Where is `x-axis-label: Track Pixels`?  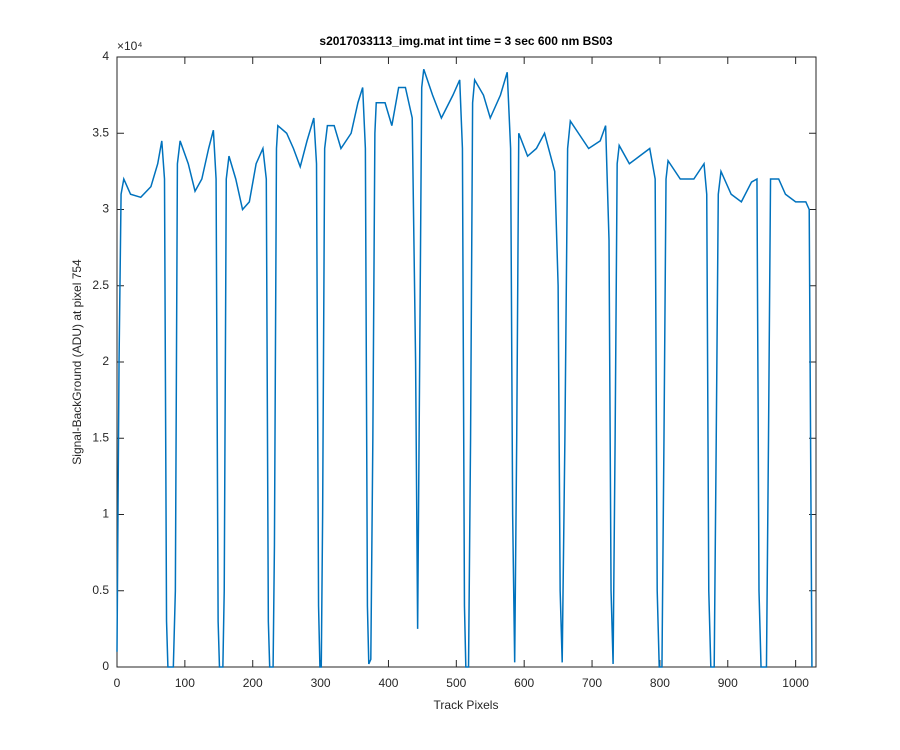 x-axis-label: Track Pixels is located at coordinates (466, 705).